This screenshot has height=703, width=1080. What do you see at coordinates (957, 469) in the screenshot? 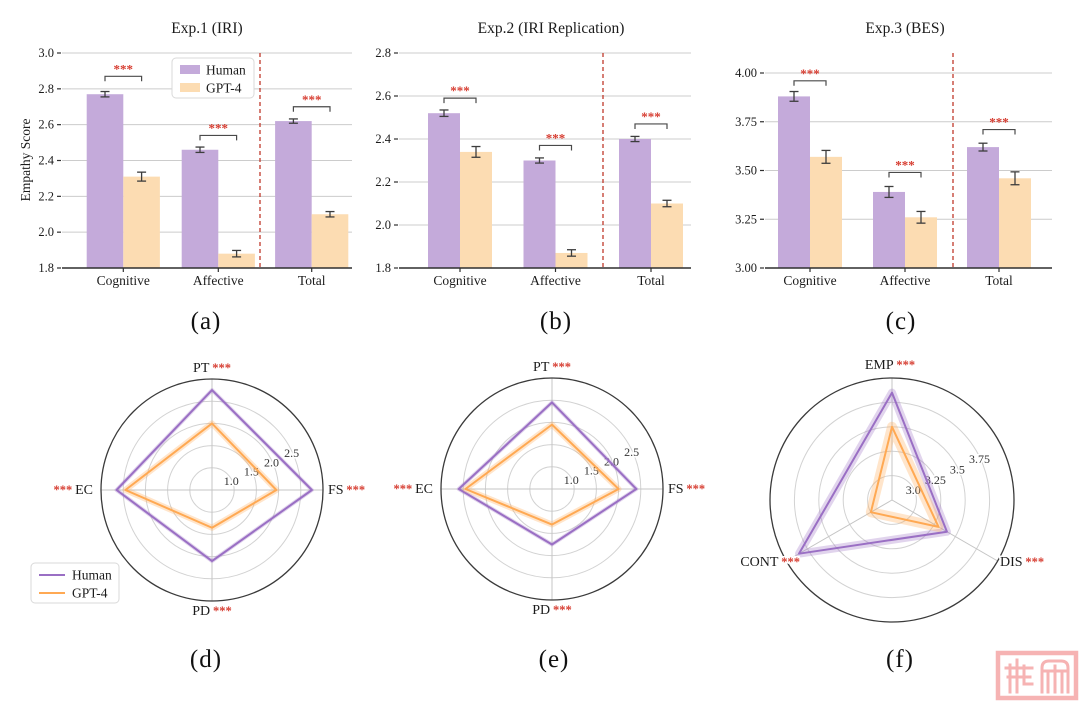
I see `radar-ring-label: 3.5` at bounding box center [957, 469].